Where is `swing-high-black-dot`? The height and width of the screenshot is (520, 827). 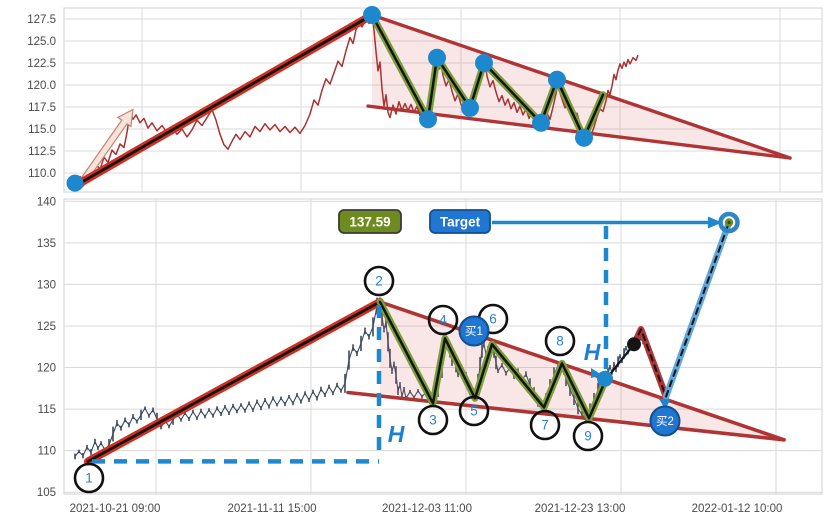 swing-high-black-dot is located at coordinates (634, 344).